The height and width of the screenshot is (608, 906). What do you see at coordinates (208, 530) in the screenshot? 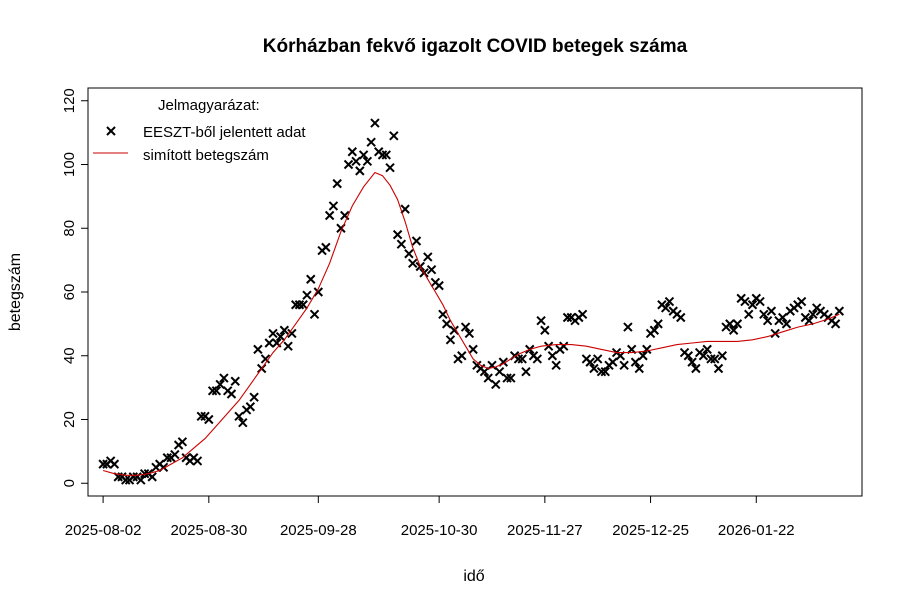
I see `x-tick-label: 2025-08-30` at bounding box center [208, 530].